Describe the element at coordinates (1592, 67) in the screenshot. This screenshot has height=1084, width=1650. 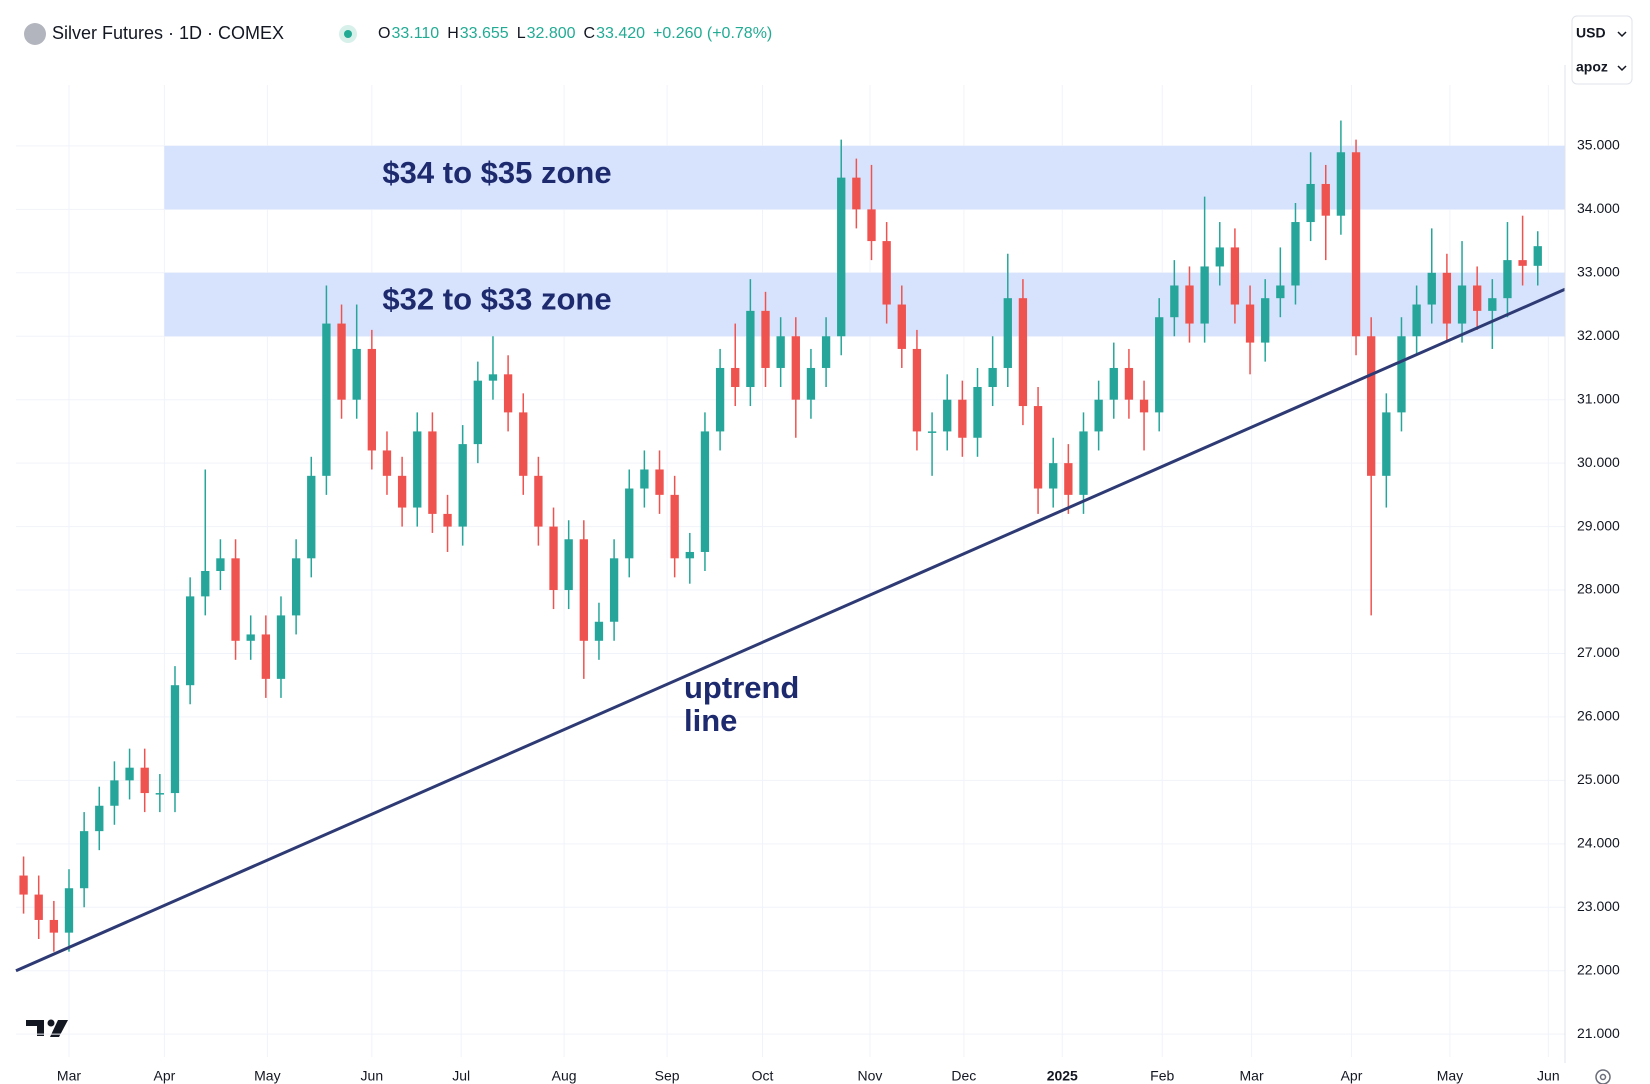
I see `scale-menu-button: apoz` at that location.